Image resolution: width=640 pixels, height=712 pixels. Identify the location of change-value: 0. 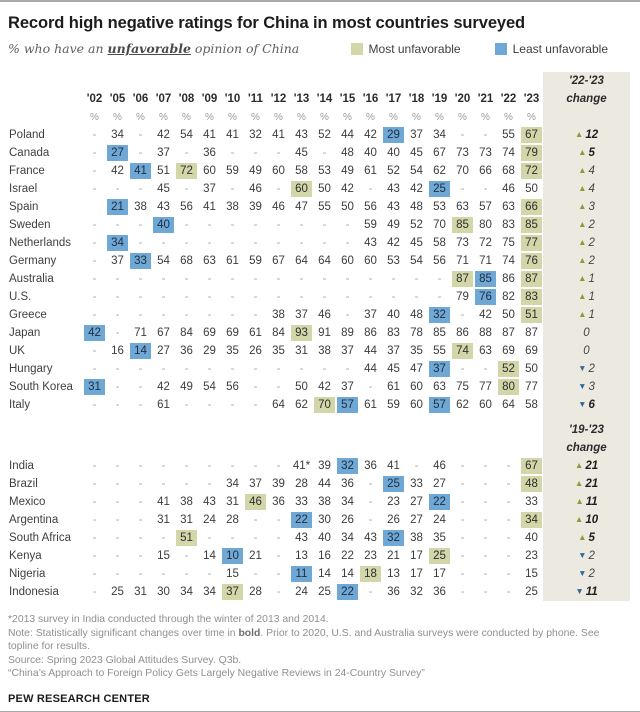
(586, 351).